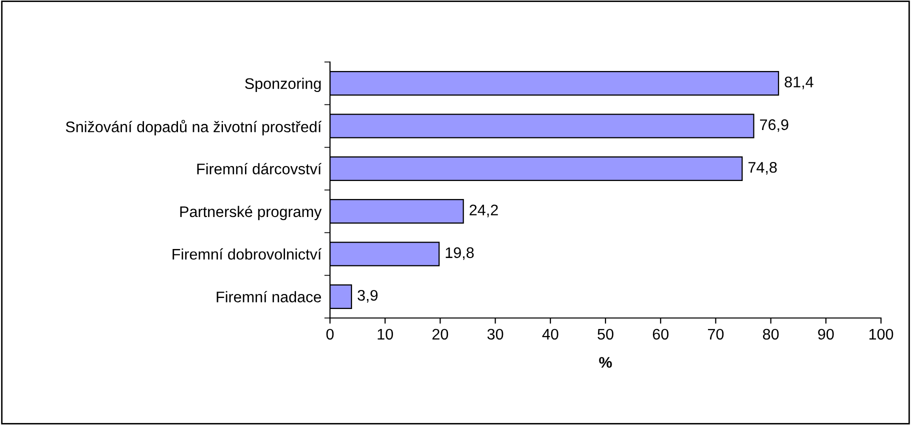 The height and width of the screenshot is (425, 911). What do you see at coordinates (247, 254) in the screenshot?
I see `y-tick-label: Firemní dobrovolnictví` at bounding box center [247, 254].